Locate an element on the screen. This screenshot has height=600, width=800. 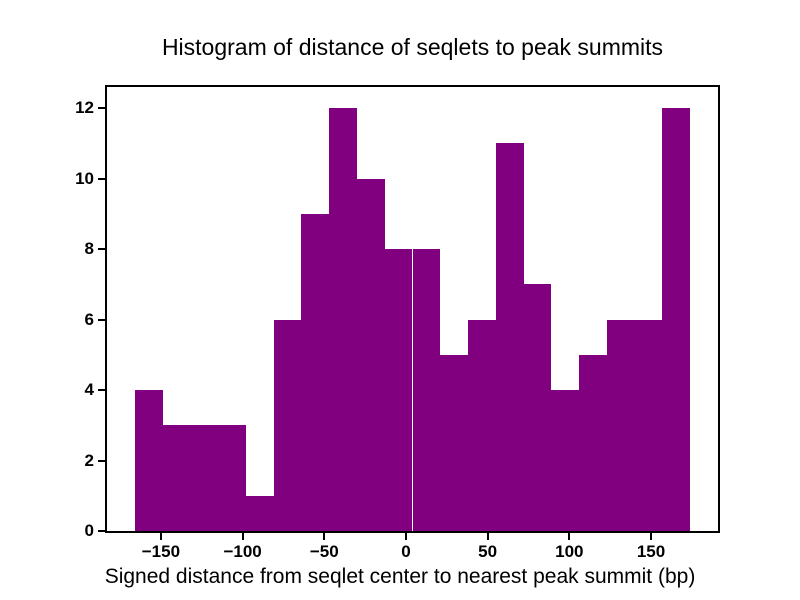
y-tick-label: 4 is located at coordinates (89, 390).